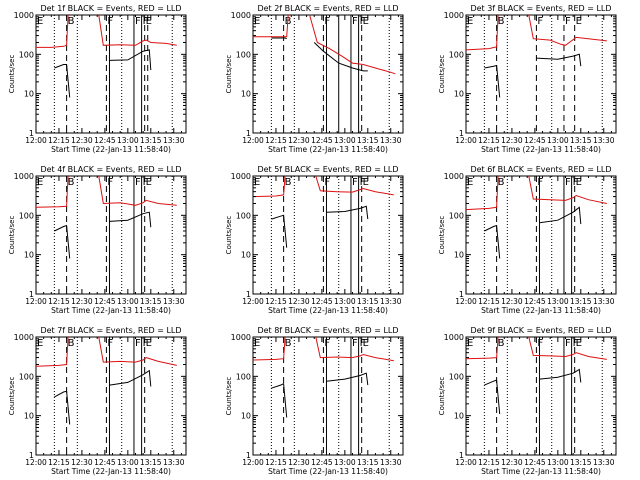 Image resolution: width=640 pixels, height=480 pixels. I want to click on y-axis-label: Counts/sec, so click(12, 74).